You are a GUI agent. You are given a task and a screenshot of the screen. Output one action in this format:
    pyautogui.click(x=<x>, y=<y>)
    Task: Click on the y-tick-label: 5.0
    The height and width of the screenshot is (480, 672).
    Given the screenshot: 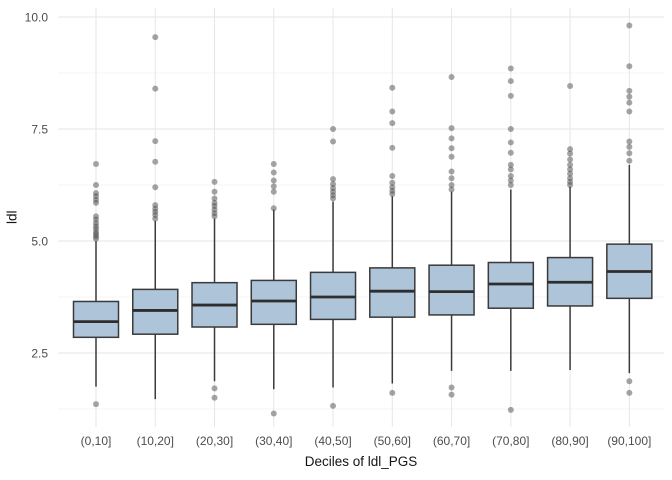 What is the action you would take?
    pyautogui.click(x=39, y=241)
    